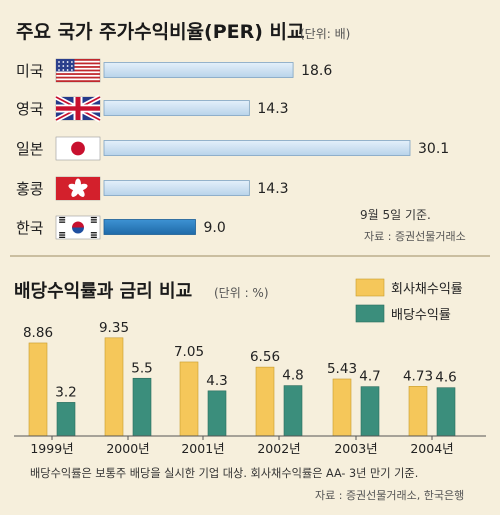 The image size is (500, 515). Describe the element at coordinates (202, 448) in the screenshot. I see `x-tick-label: 2001년` at that location.